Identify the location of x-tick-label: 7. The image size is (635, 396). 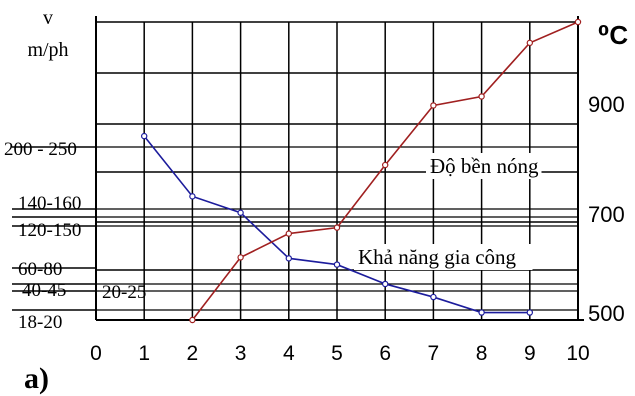
(434, 353).